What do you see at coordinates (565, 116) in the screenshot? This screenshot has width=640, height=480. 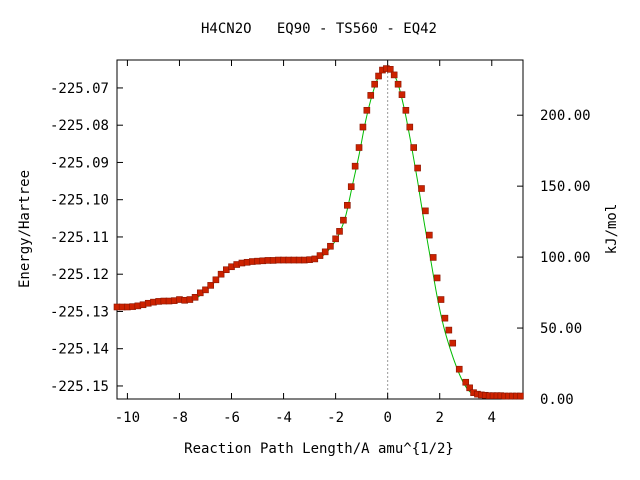 I see `y2-tick-label: 200.00` at bounding box center [565, 116].